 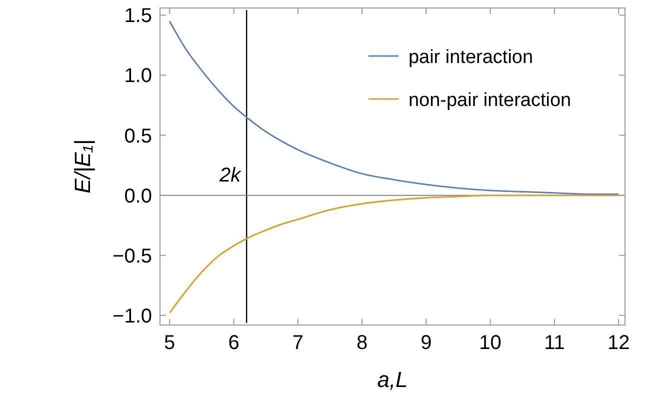 What do you see at coordinates (426, 343) in the screenshot?
I see `x-tick-label: 9` at bounding box center [426, 343].